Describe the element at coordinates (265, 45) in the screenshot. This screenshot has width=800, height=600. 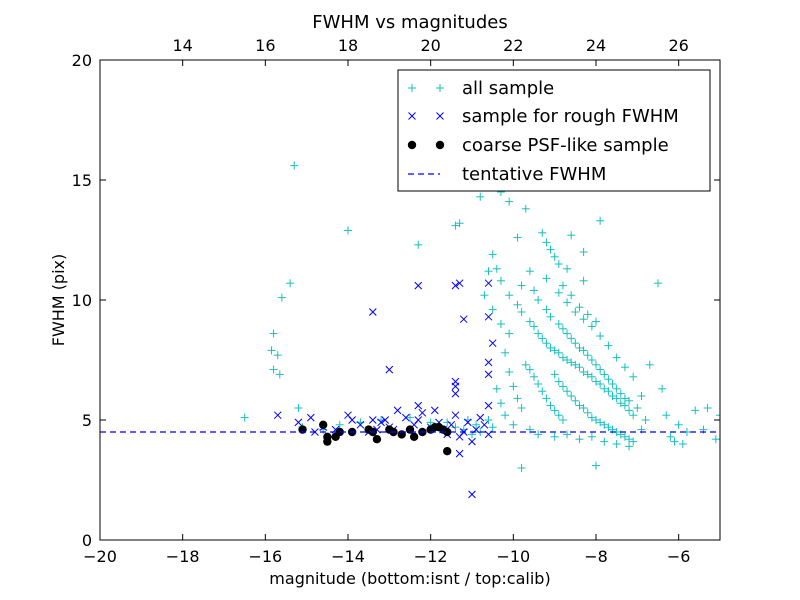
I see `top-x-tick-label: 16` at that location.